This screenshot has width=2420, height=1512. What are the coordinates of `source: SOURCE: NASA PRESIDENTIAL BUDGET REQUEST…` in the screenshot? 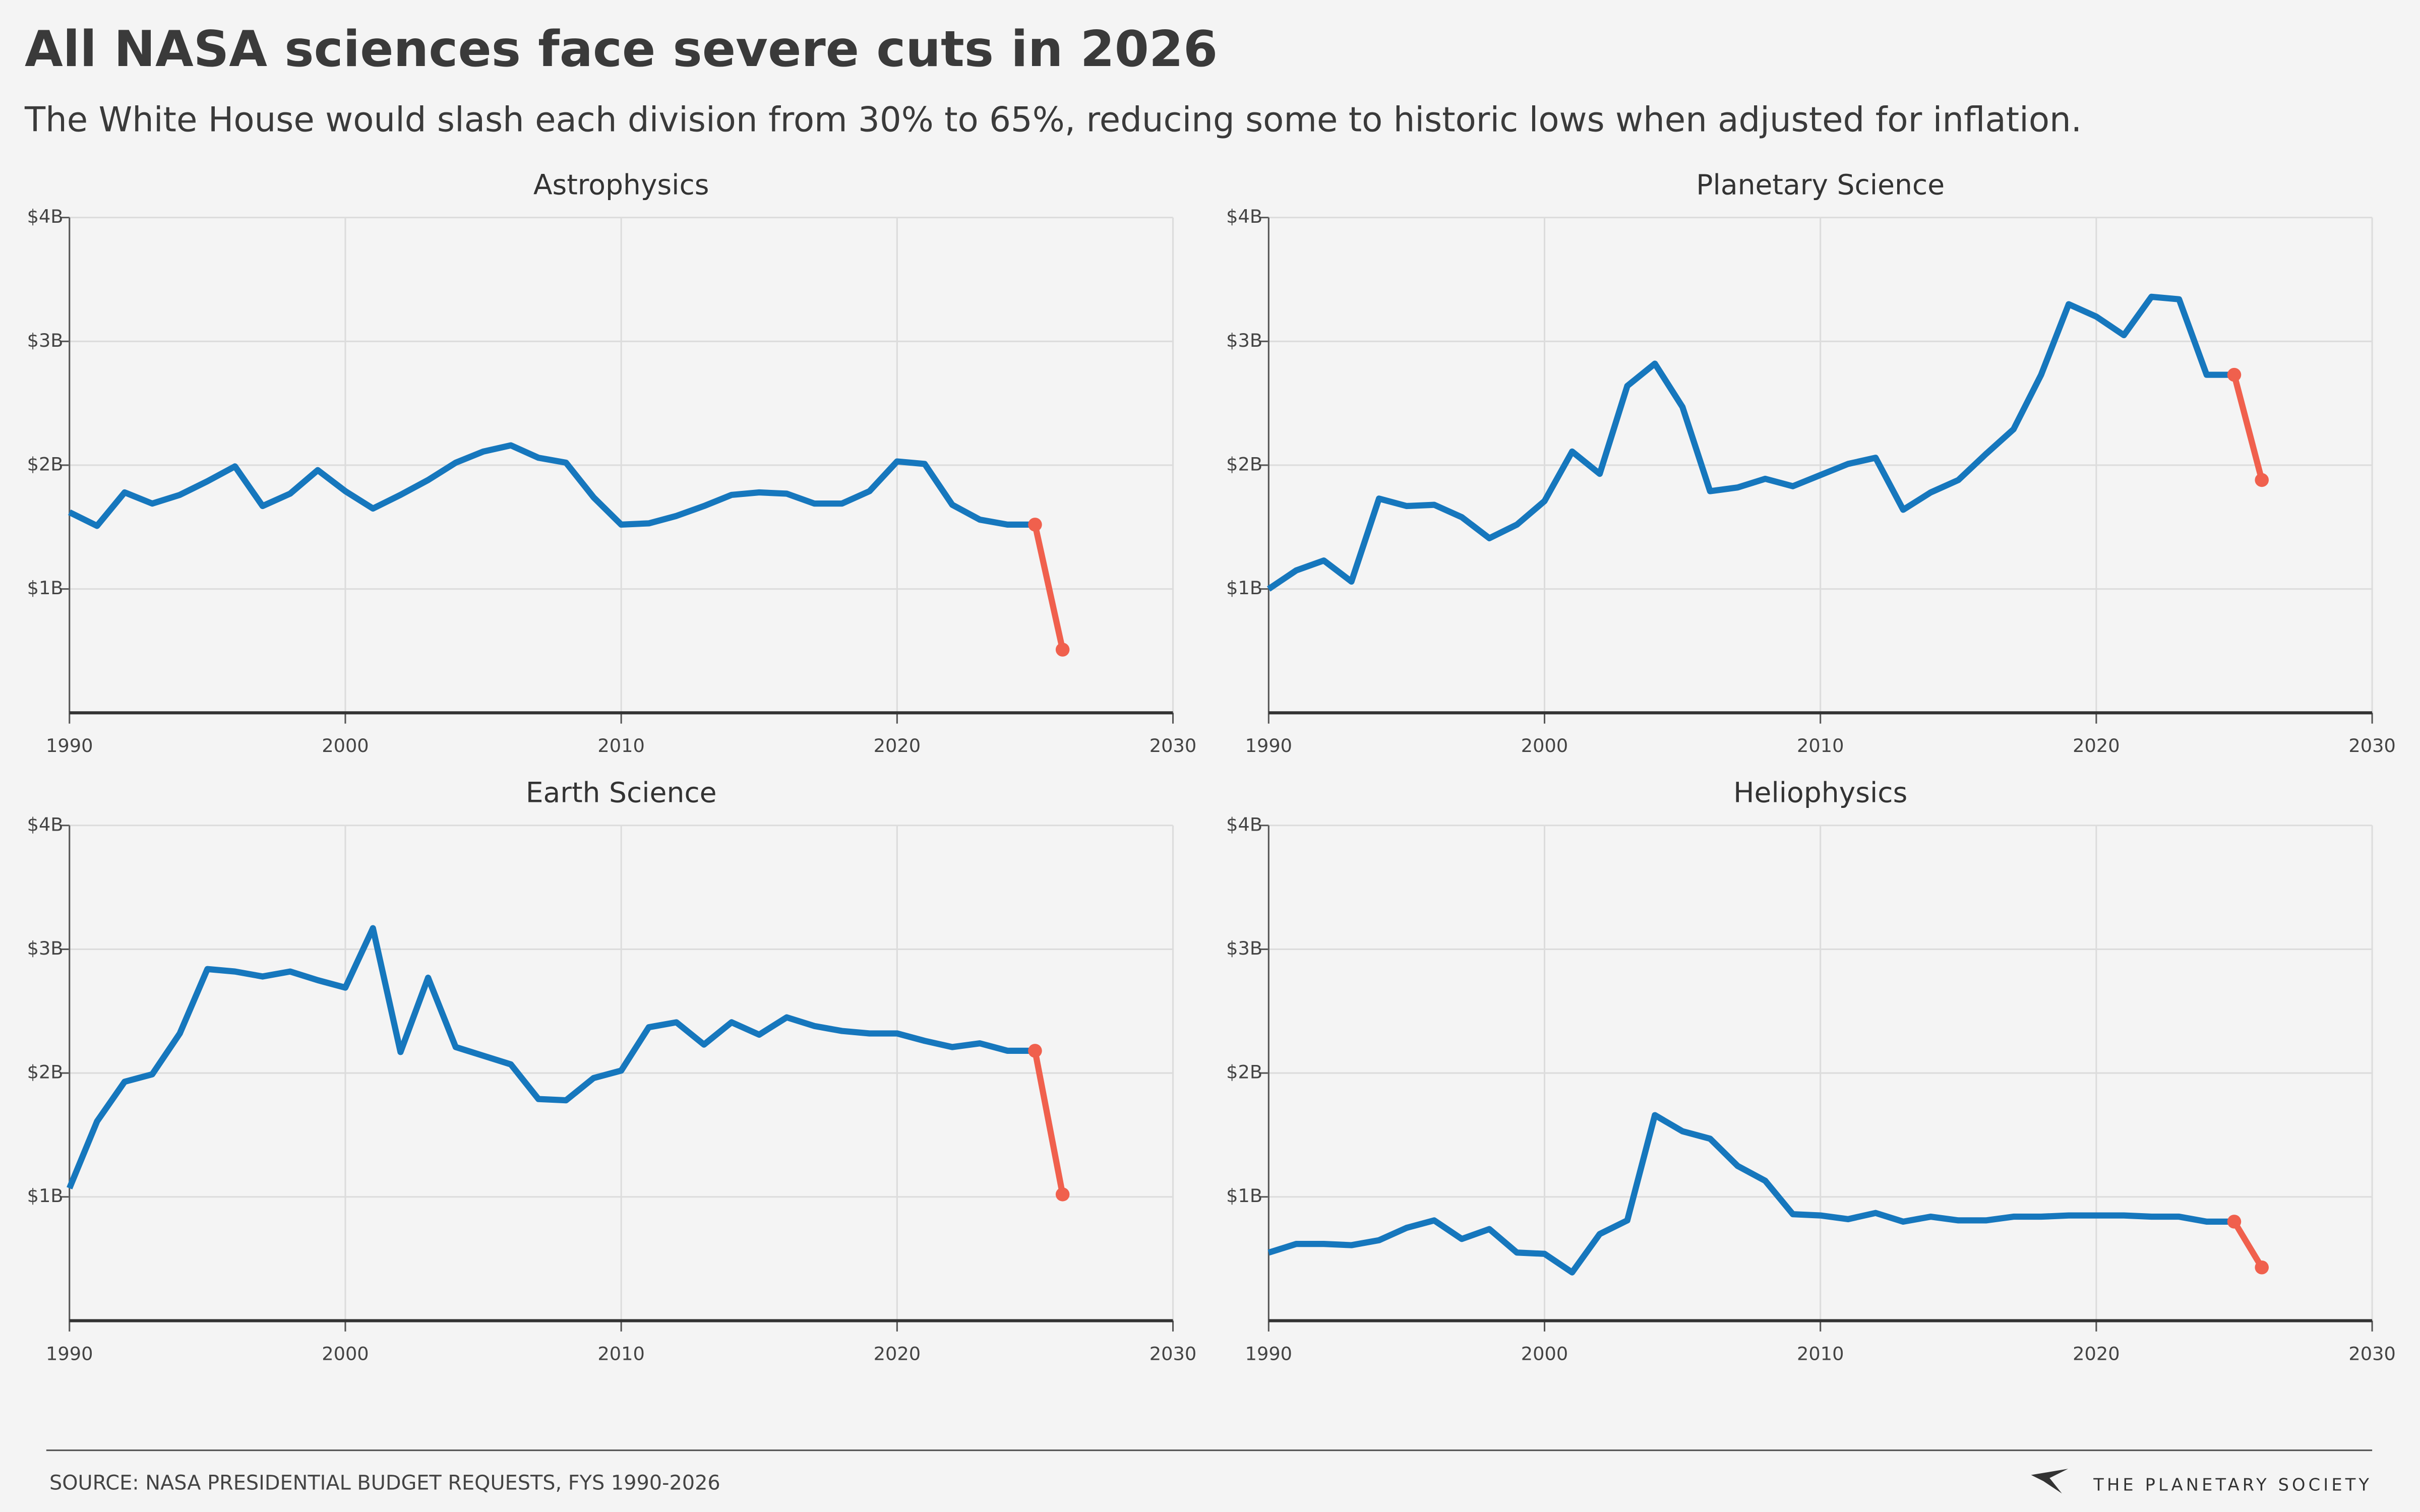 It's located at (384, 1482).